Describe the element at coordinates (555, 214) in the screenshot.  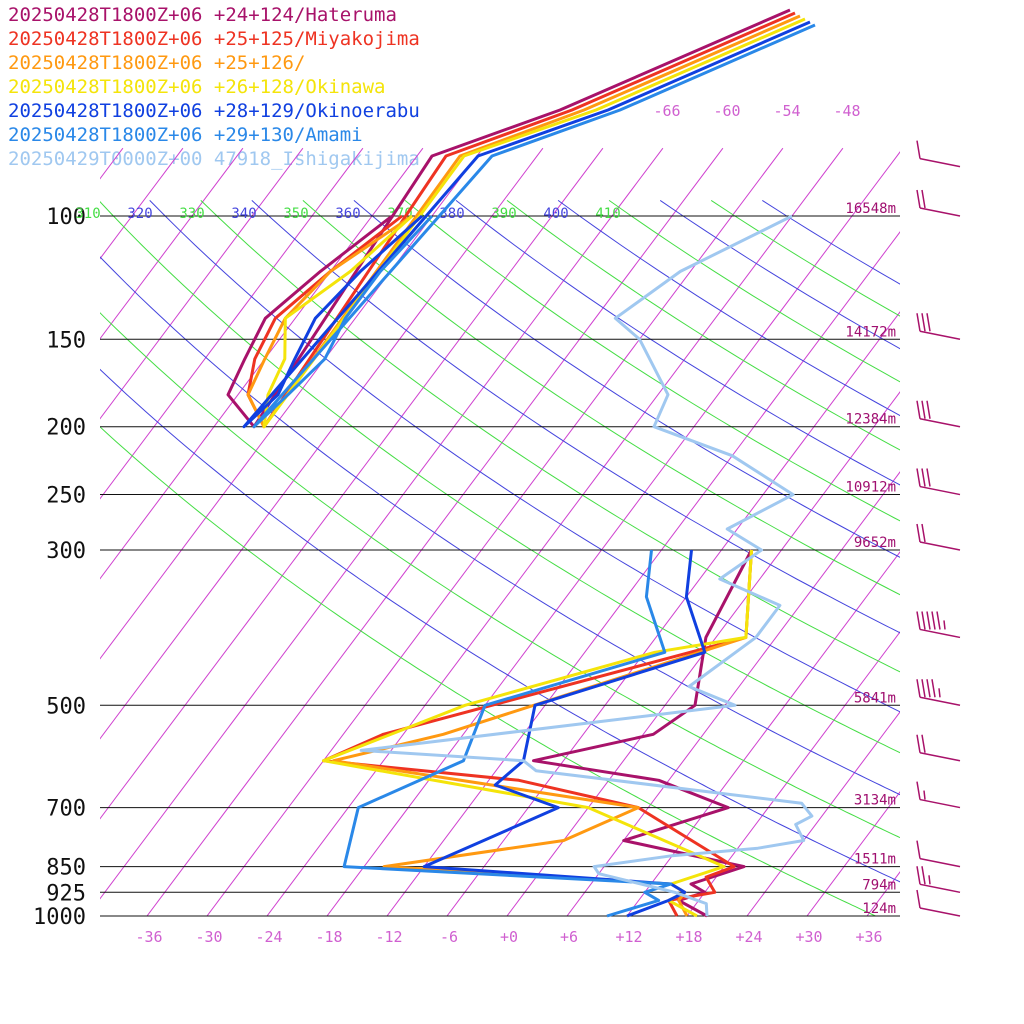
I see `theta-label: 400` at that location.